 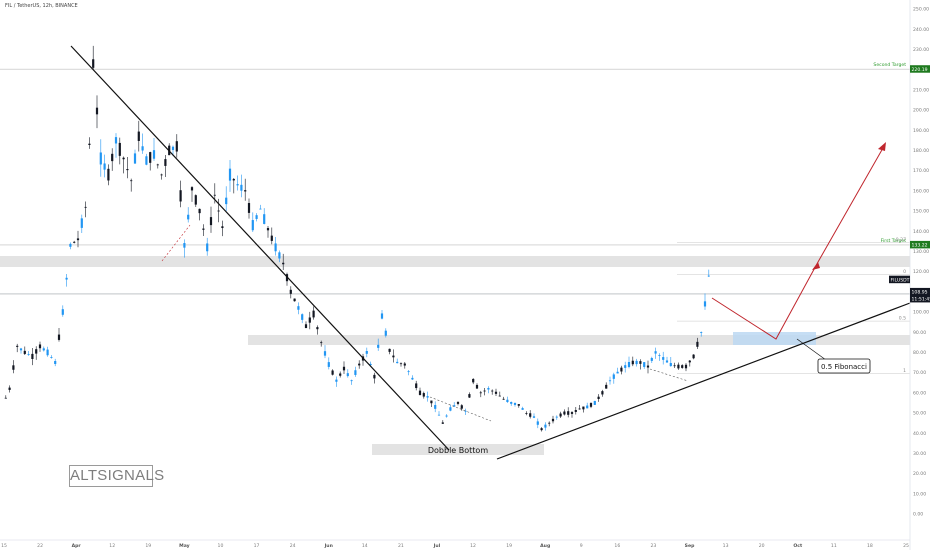 I want to click on fibonacci-callout-box, so click(x=844, y=366).